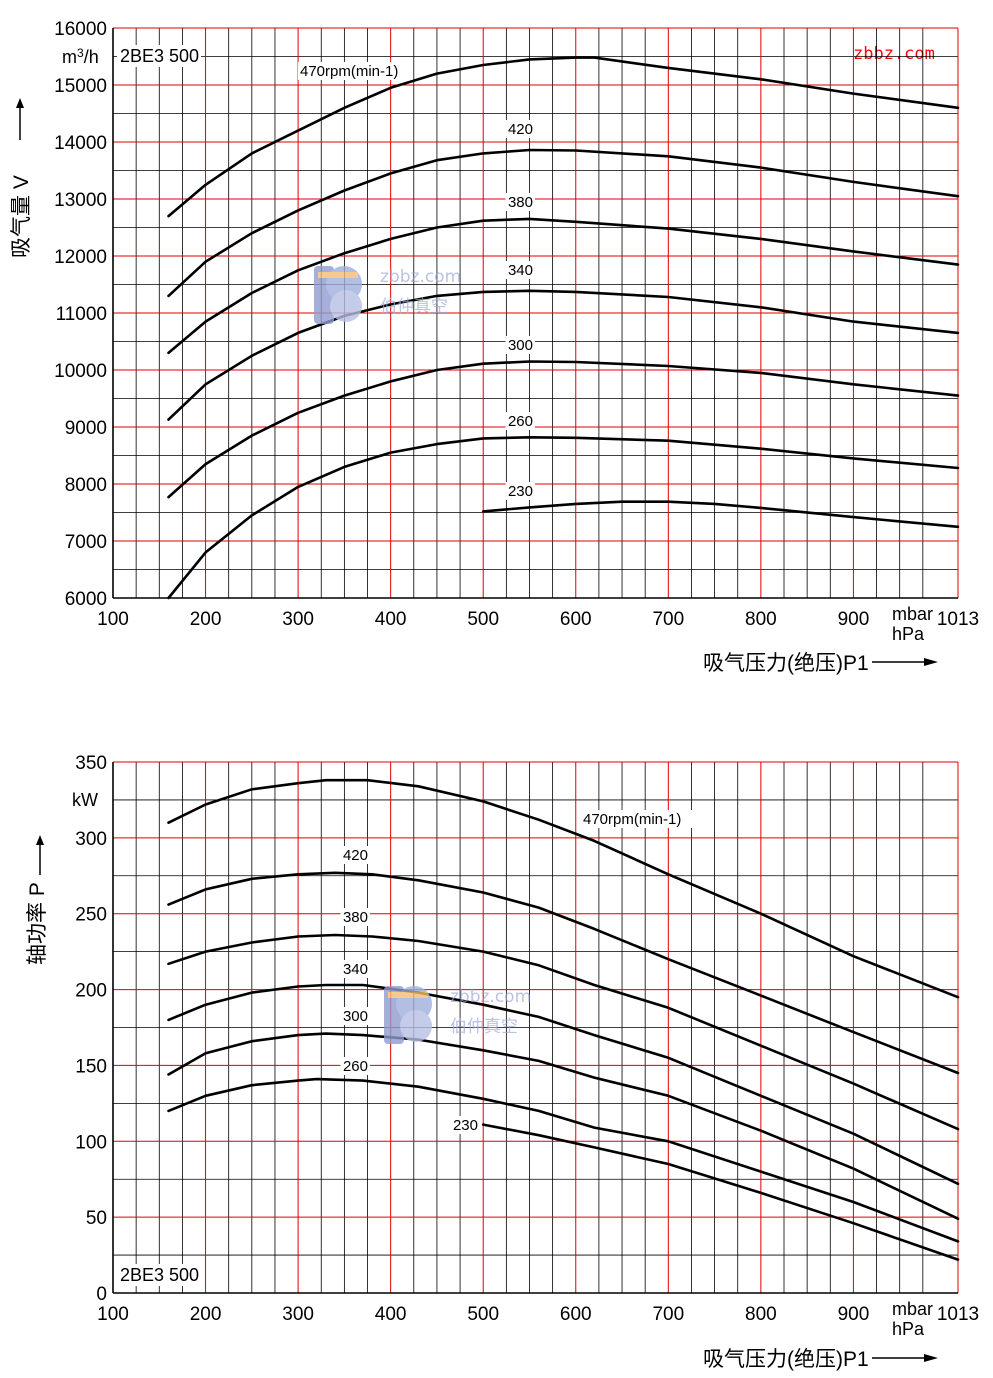 The height and width of the screenshot is (1378, 993). I want to click on watermark-bottom: zbbz.com 伯仲真空, so click(457, 1015).